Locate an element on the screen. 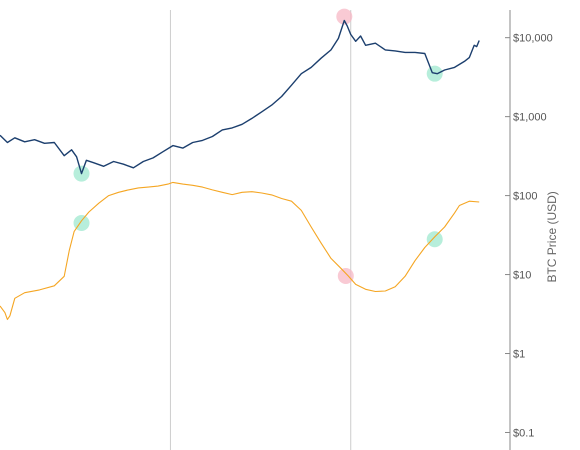  annotation-low-marker is located at coordinates (434, 239).